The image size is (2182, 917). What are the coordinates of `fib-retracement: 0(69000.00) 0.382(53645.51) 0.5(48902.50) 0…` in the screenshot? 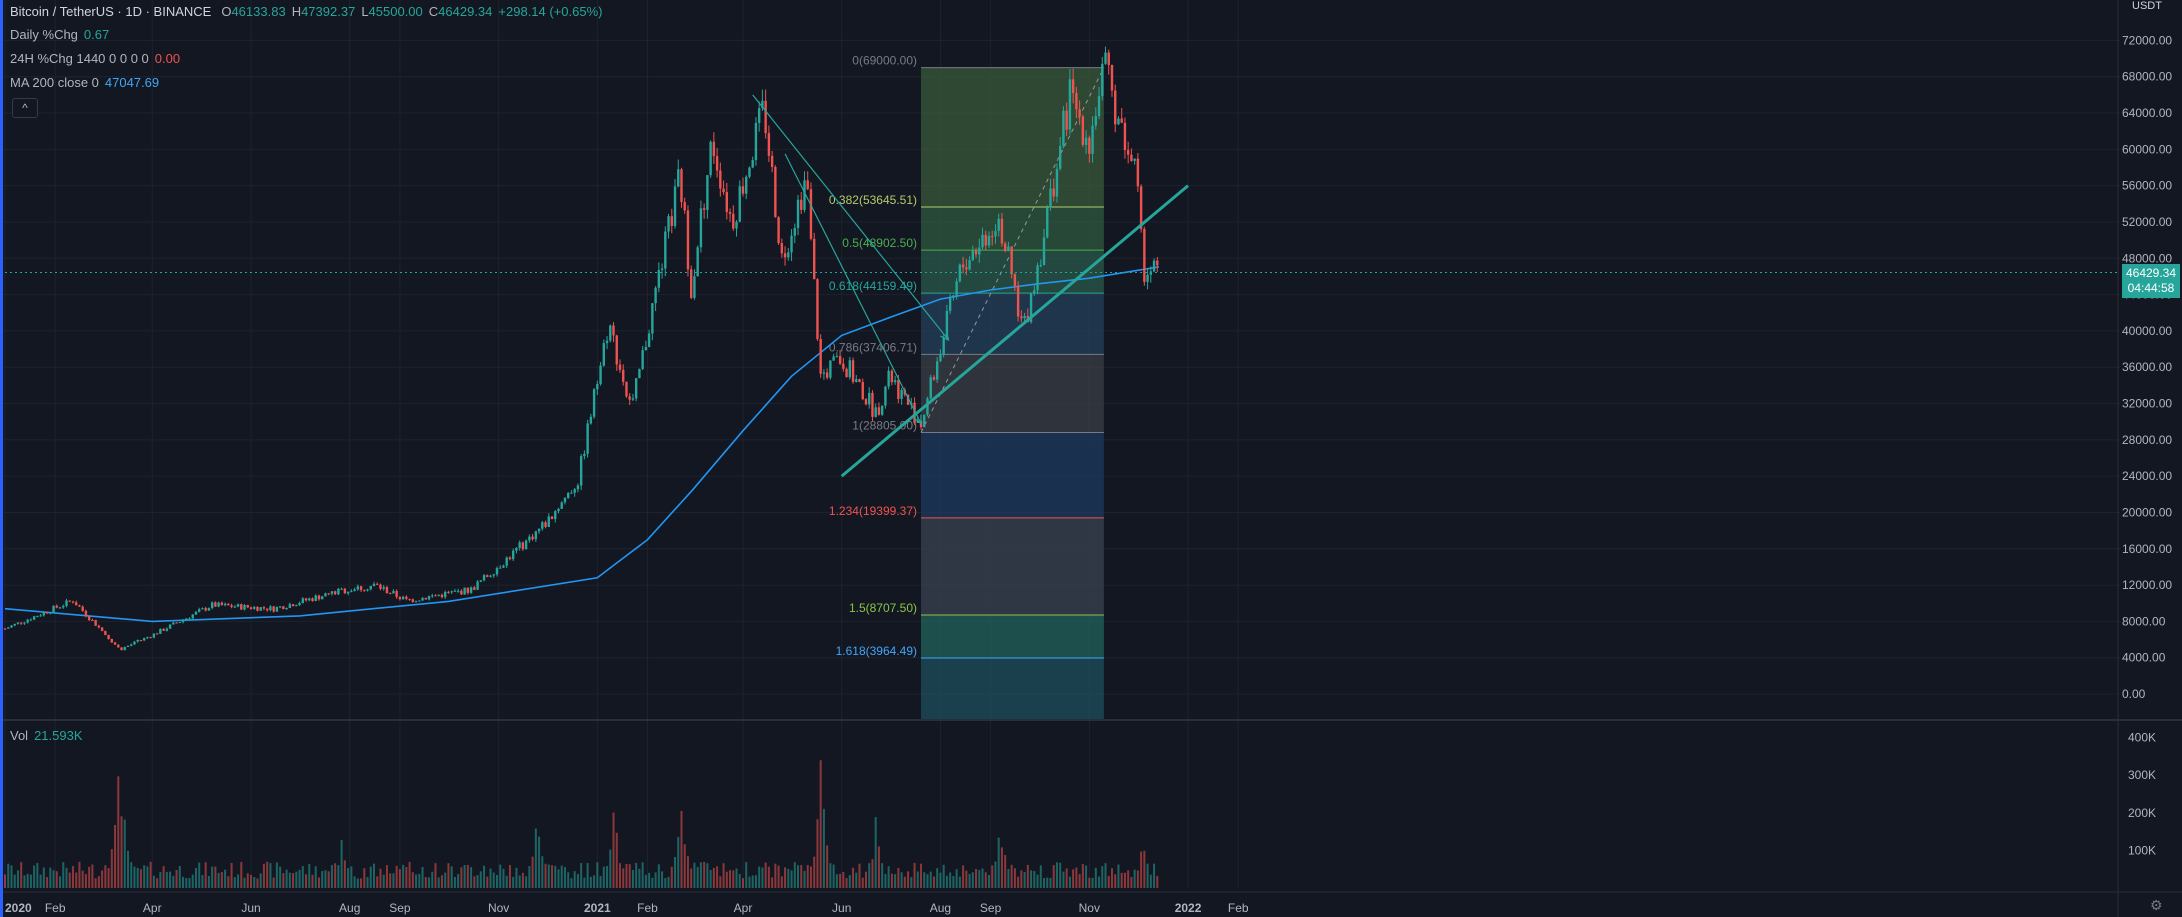 It's located at (967, 387).